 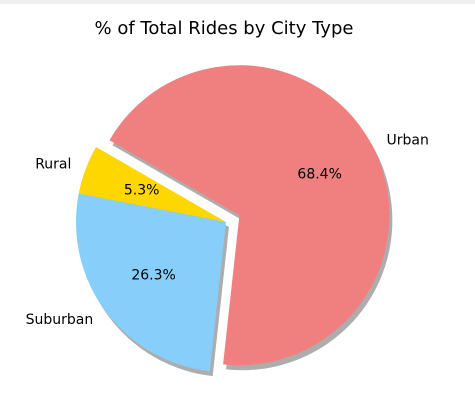 I want to click on pie-slice-suburban, so click(x=151, y=282).